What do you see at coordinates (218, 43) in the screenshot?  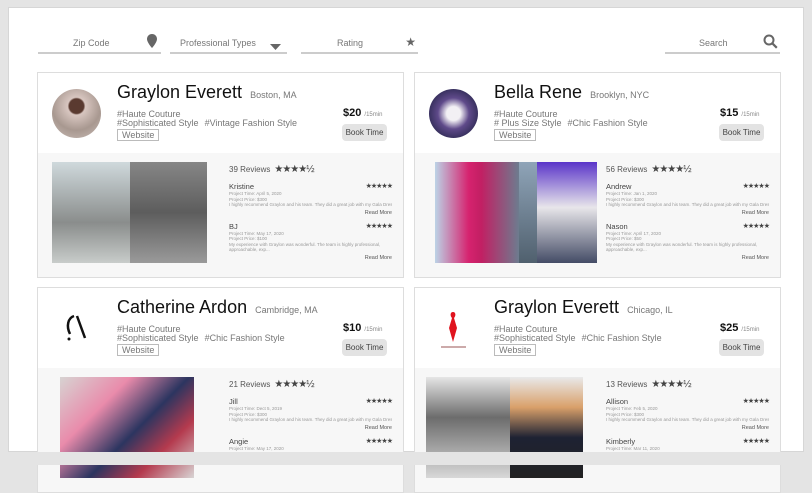 I see `professional-types-label: Professional Types` at bounding box center [218, 43].